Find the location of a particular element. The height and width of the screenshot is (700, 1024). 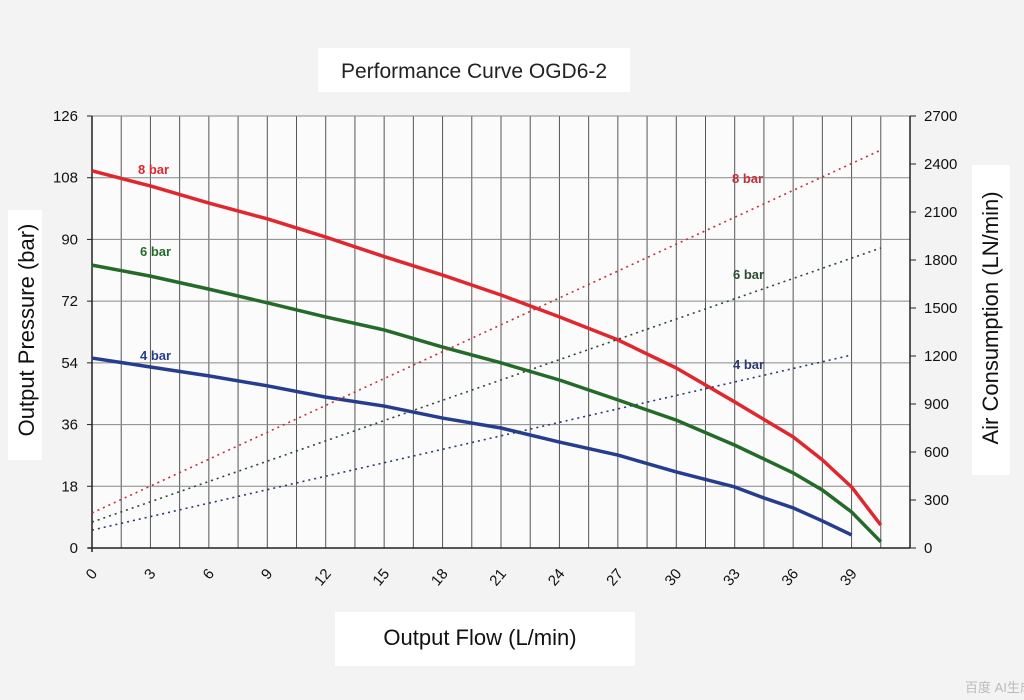

y-axis-label: Output Pressure (bar) is located at coordinates (26, 330).